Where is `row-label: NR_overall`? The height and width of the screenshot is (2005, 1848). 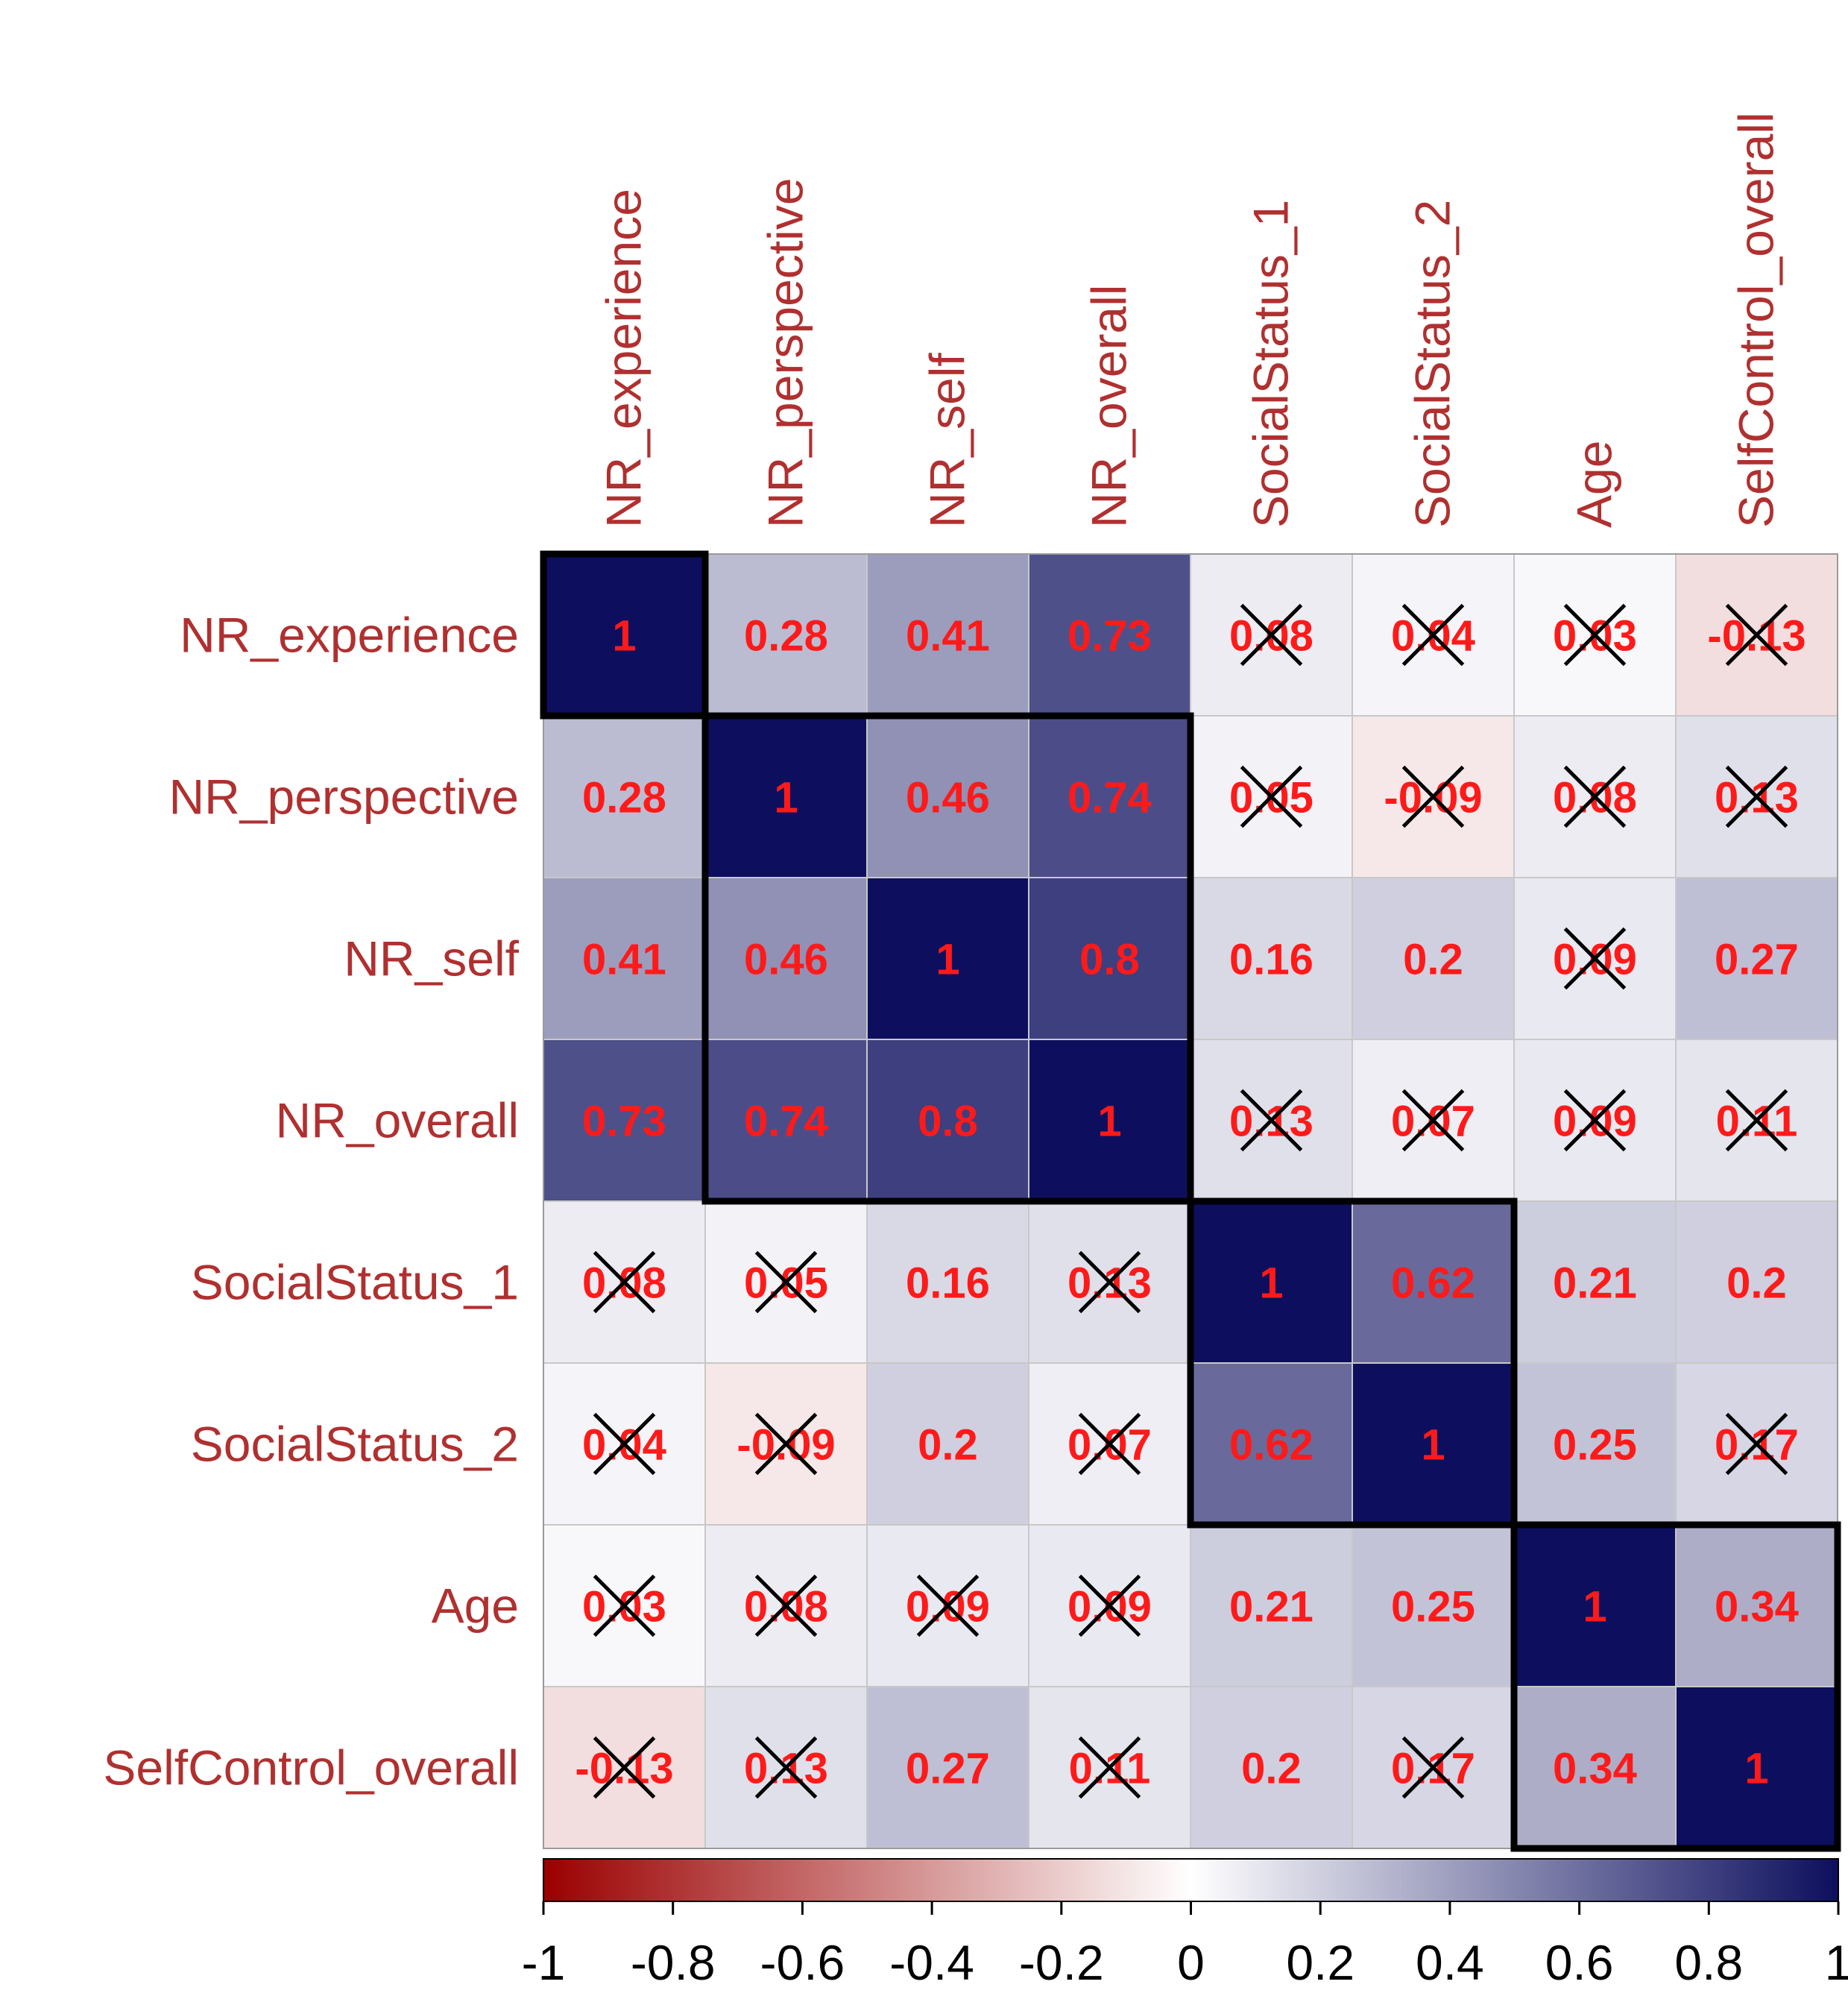 row-label: NR_overall is located at coordinates (397, 1120).